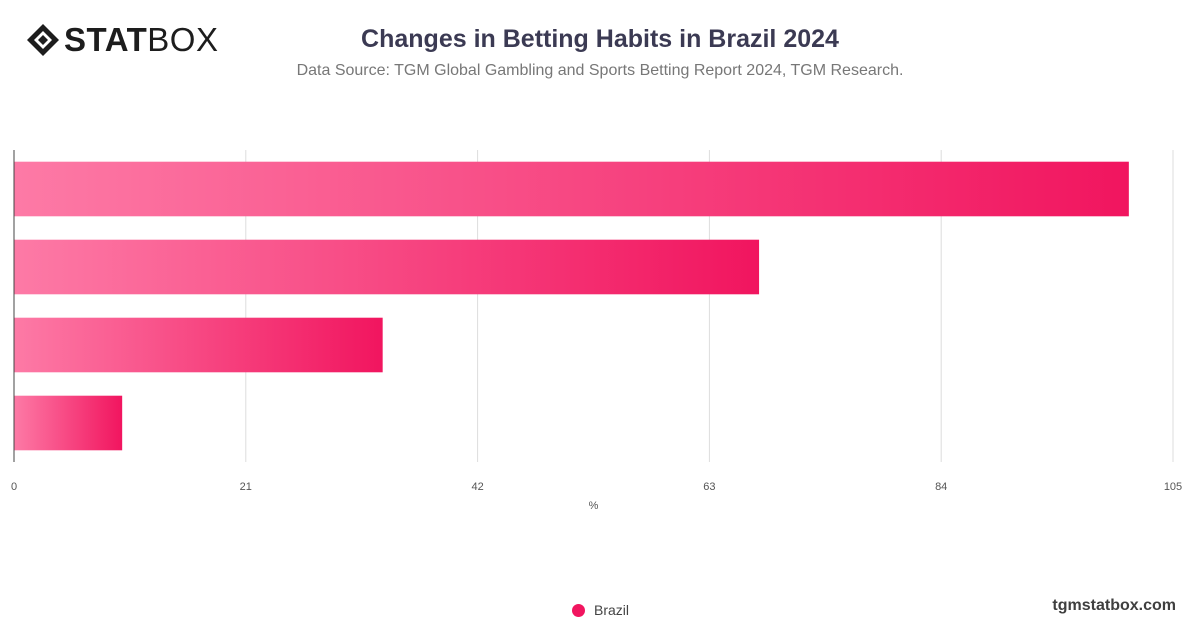 Image resolution: width=1200 pixels, height=628 pixels. I want to click on logo-wordmark: STATBOX, so click(141, 40).